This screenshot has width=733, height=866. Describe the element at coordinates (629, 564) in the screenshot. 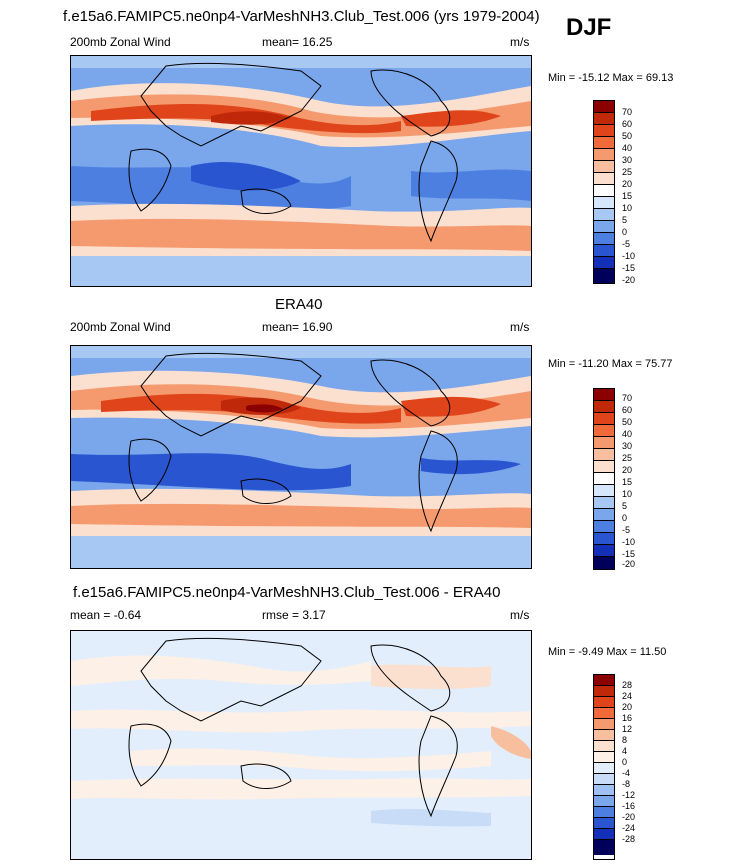

I see `panel2-cb-label: -20` at that location.